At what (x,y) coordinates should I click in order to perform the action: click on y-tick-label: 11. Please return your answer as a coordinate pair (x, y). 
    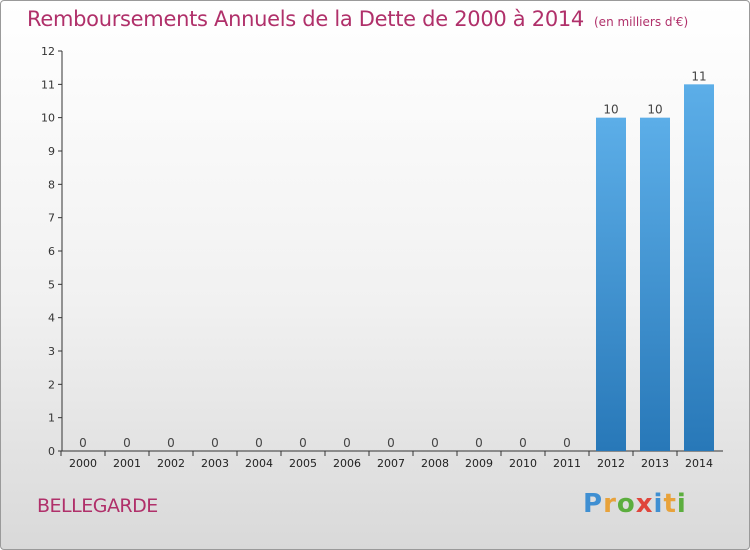
    Looking at the image, I should click on (48, 84).